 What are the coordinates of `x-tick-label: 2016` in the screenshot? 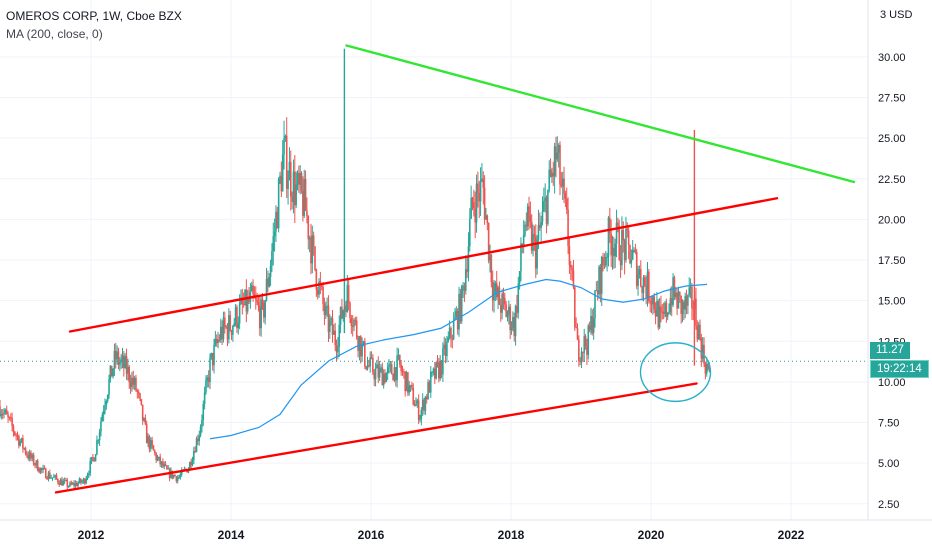 It's located at (371, 535).